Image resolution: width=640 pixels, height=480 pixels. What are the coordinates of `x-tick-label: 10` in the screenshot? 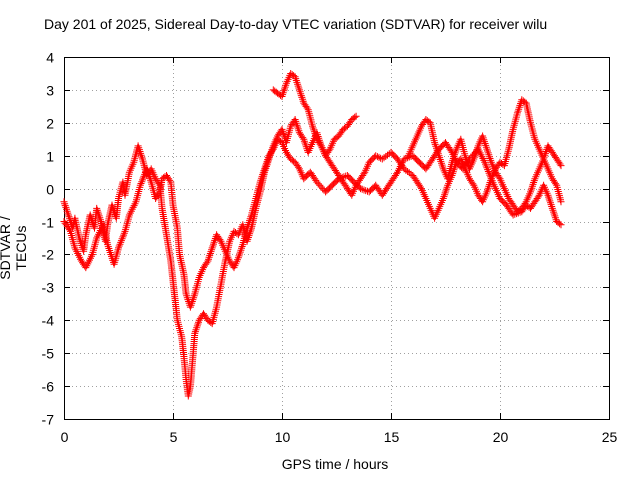 It's located at (283, 437).